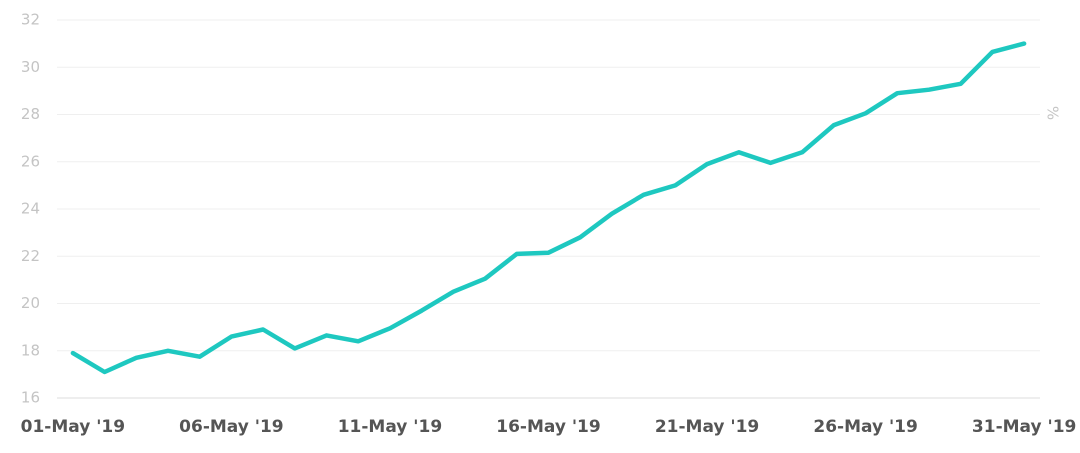 The image size is (1080, 453). Describe the element at coordinates (1053, 113) in the screenshot. I see `y-axis-label: %` at that location.